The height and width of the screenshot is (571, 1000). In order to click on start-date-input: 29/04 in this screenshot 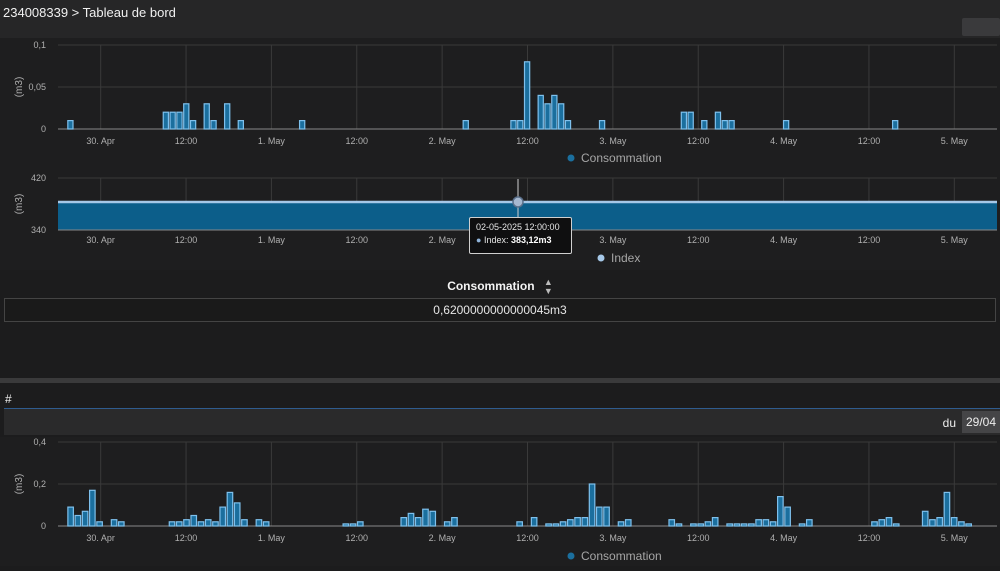, I will do `click(981, 422)`.